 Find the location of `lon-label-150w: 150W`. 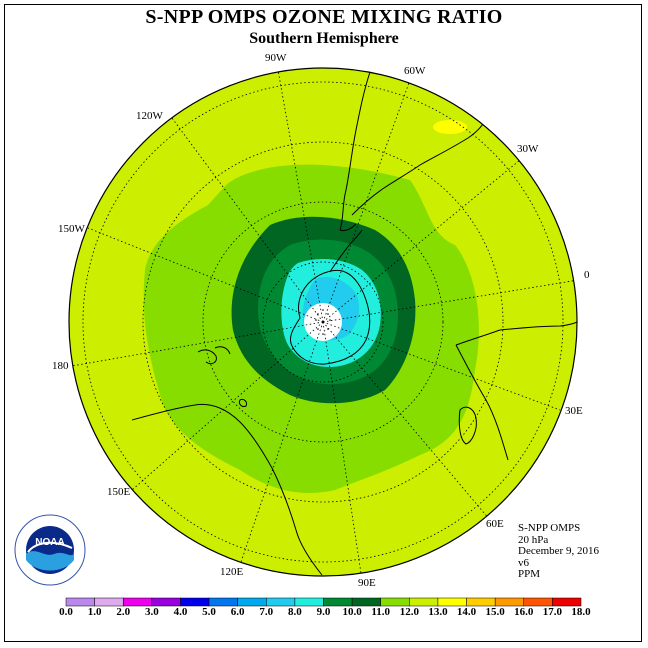

lon-label-150w: 150W is located at coordinates (71, 229).